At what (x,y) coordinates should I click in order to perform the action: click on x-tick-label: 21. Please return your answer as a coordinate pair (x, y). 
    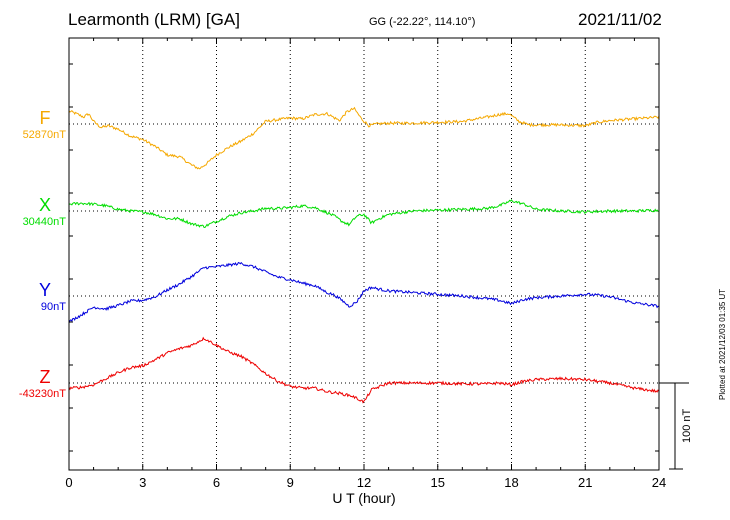
    Looking at the image, I should click on (585, 482).